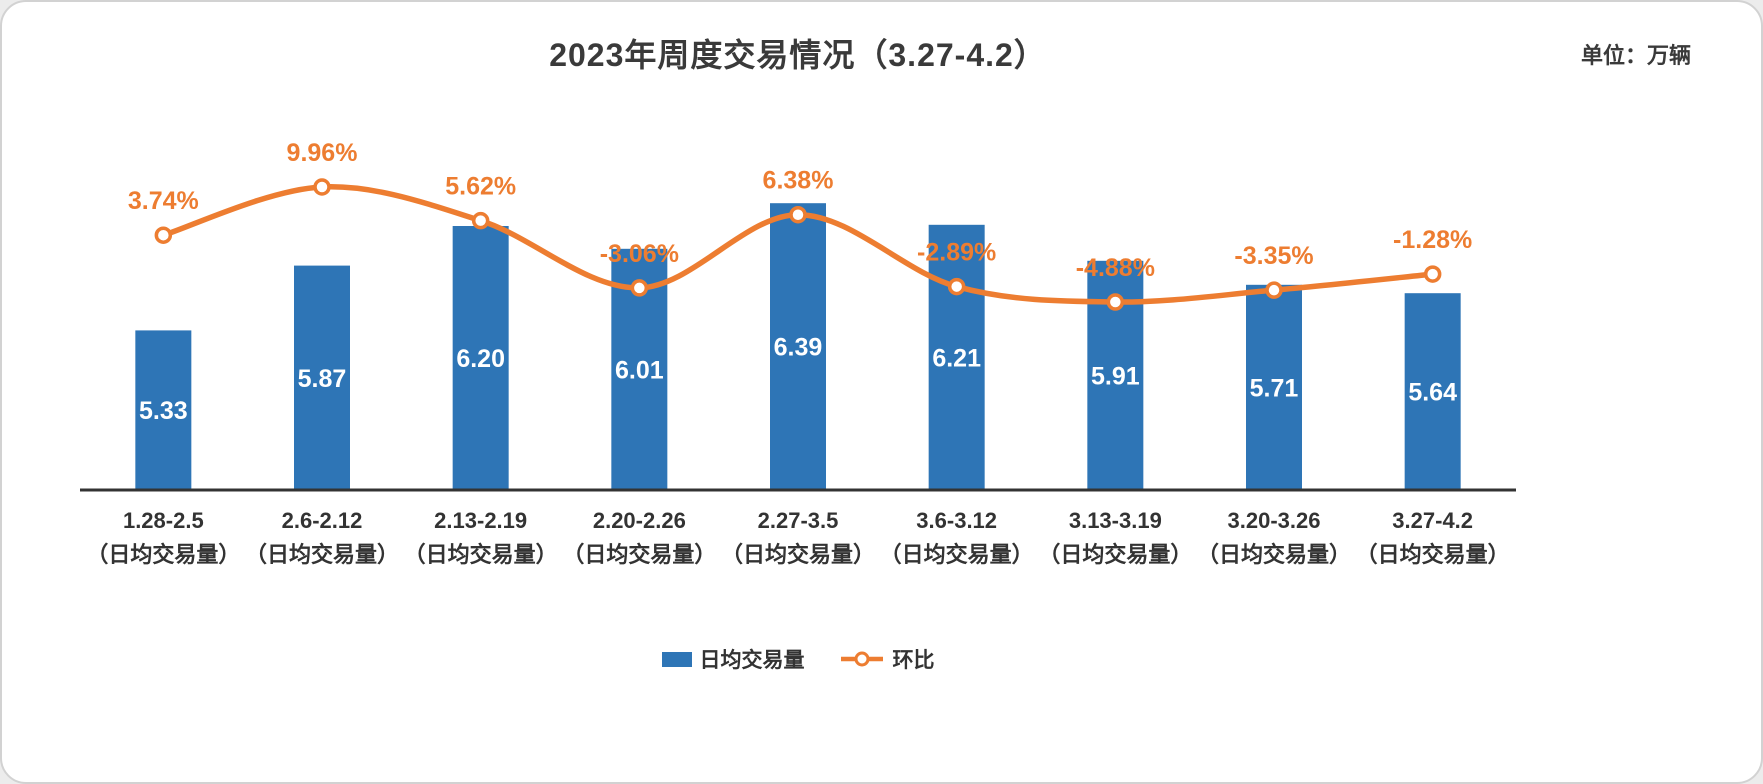  I want to click on chart-header: 2023年周度交易情况（3.27-4.2）, so click(798, 53).